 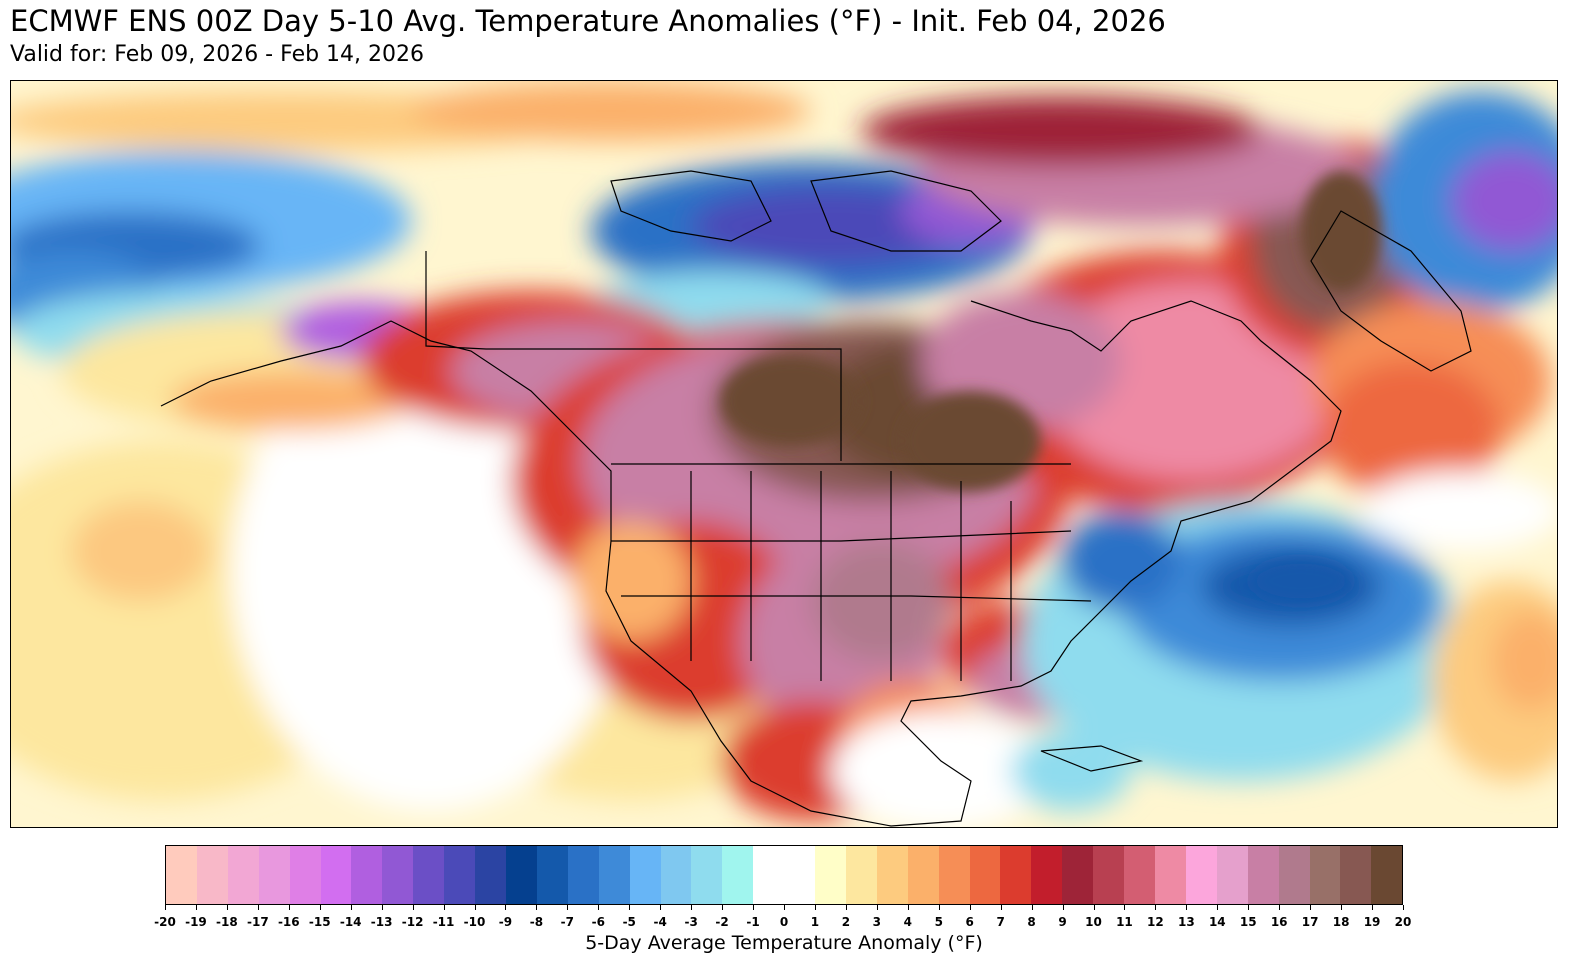 What do you see at coordinates (815, 922) in the screenshot?
I see `colorbar-tick-label: 1` at bounding box center [815, 922].